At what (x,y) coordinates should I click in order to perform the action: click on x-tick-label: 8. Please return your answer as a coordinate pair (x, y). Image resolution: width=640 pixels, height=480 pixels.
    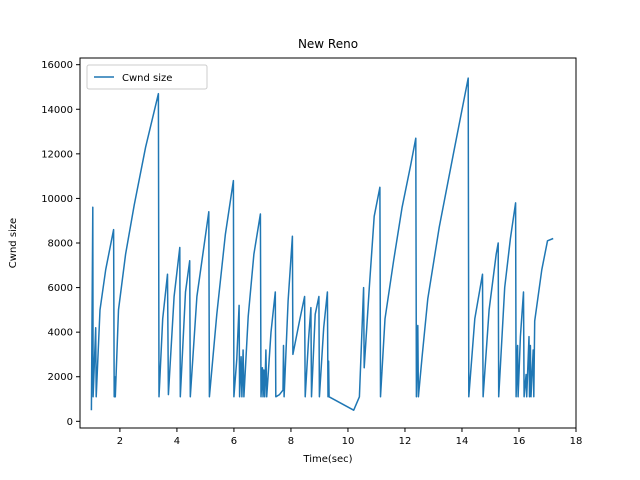
    Looking at the image, I should click on (291, 441).